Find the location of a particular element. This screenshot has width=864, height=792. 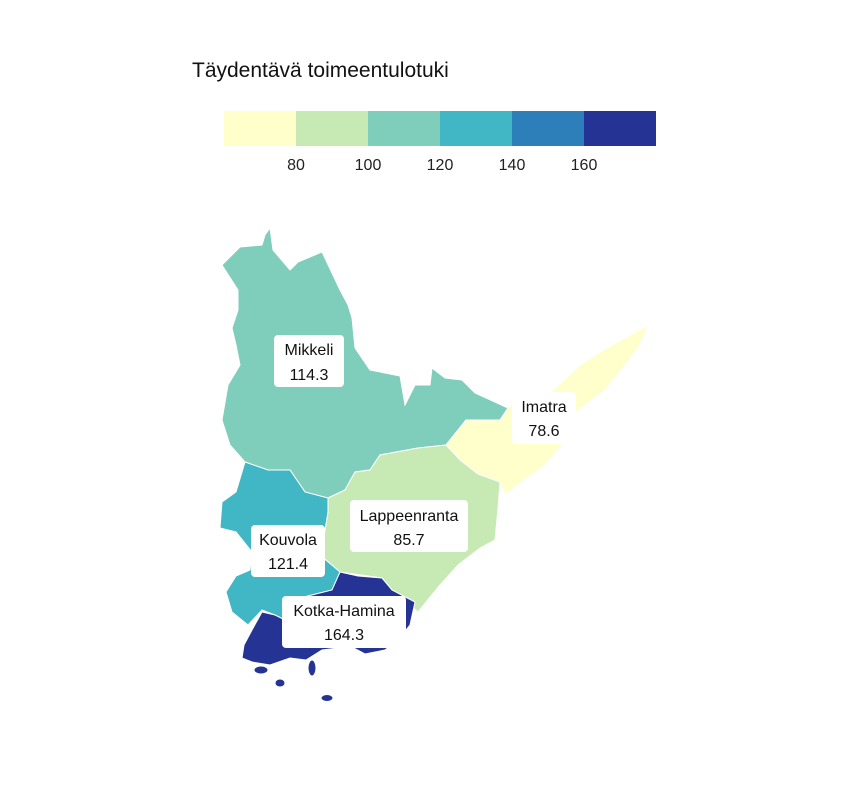

label-name: Kouvola is located at coordinates (288, 540).